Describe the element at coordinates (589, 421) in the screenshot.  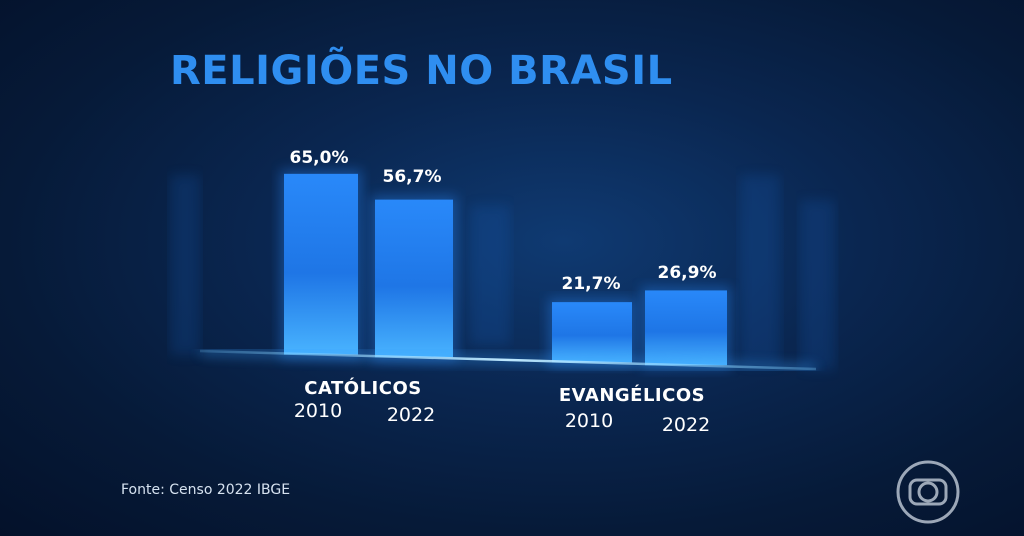
I see `year-label-evangelicos-2010: 2010` at that location.